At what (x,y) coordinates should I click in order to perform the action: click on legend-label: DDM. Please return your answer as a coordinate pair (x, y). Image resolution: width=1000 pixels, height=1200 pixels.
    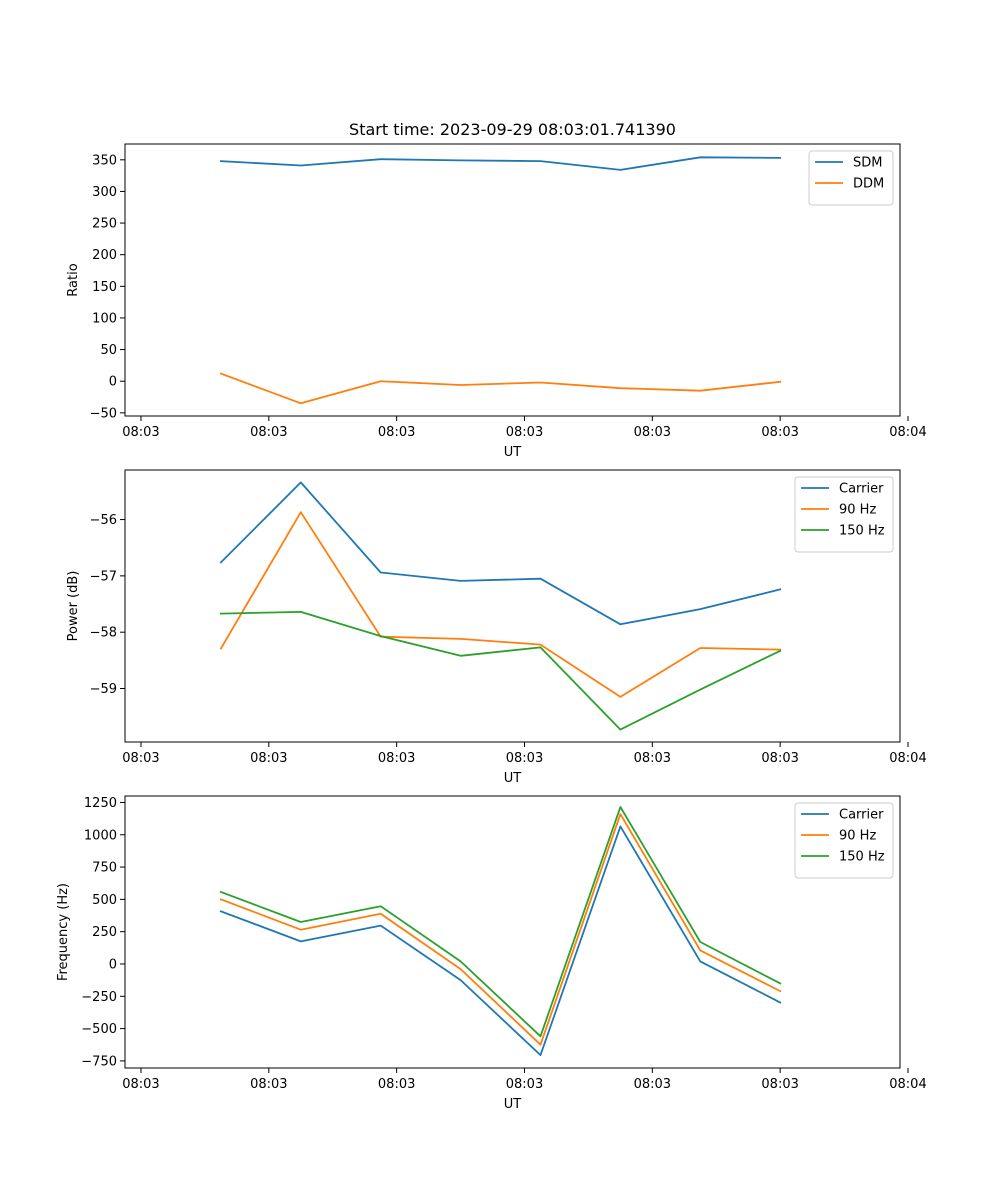
    Looking at the image, I should click on (868, 184).